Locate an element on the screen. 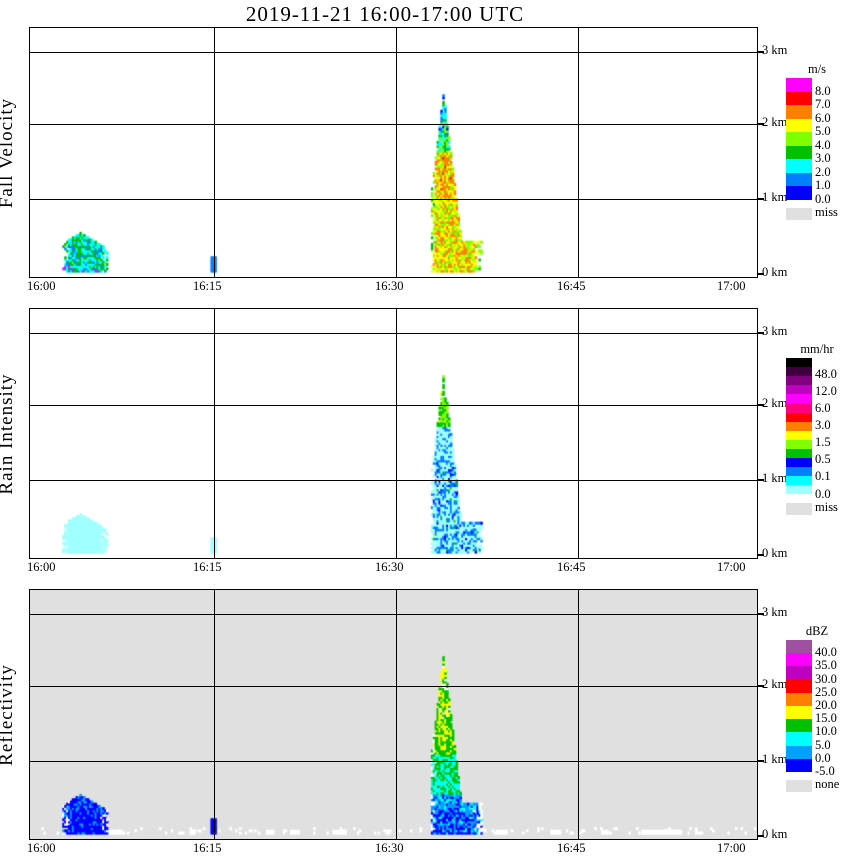  x-tick-rain-0: 16:00 is located at coordinates (41, 567).